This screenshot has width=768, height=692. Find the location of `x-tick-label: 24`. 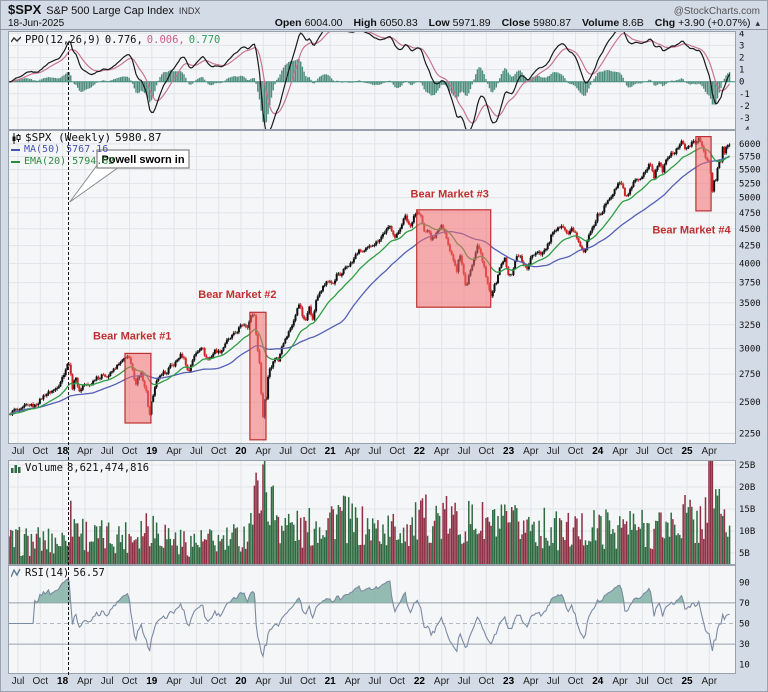

x-tick-label: 24 is located at coordinates (598, 681).